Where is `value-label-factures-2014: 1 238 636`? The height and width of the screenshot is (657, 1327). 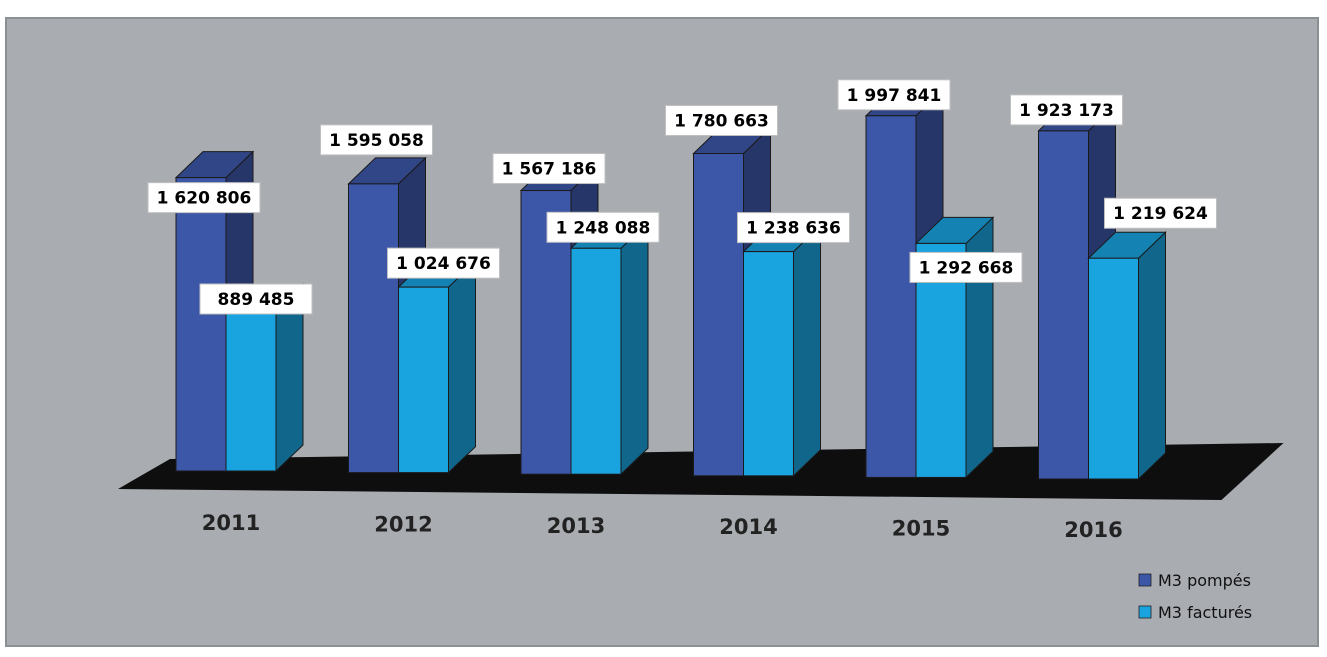
value-label-factures-2014: 1 238 636 is located at coordinates (793, 228).